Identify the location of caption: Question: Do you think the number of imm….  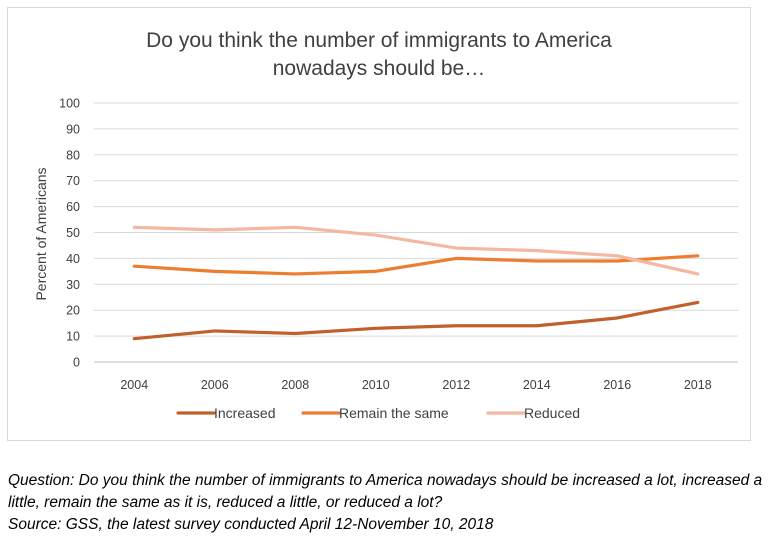
(385, 503).